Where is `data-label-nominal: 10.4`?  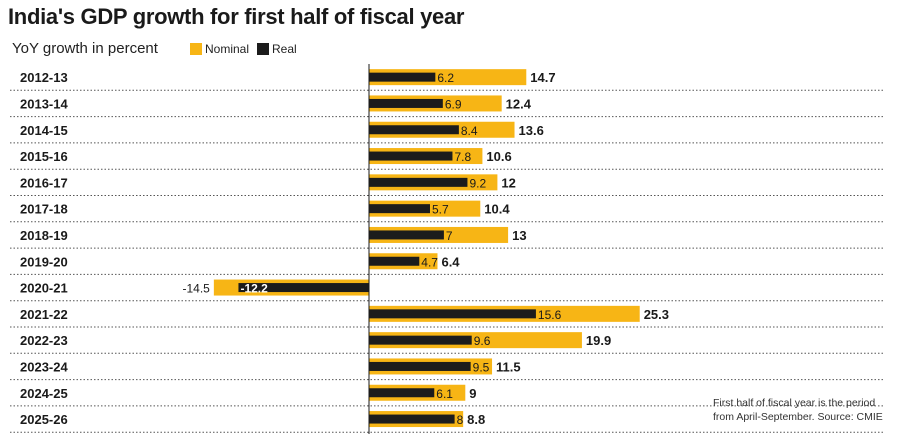 data-label-nominal: 10.4 is located at coordinates (497, 209).